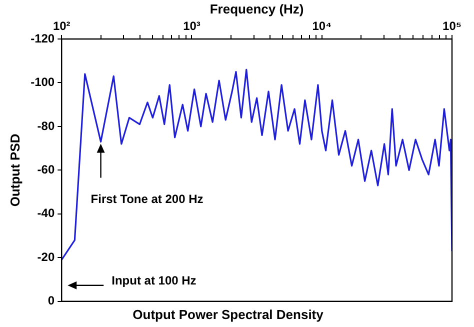  What do you see at coordinates (147, 199) in the screenshot?
I see `annotation: First Tone at 200 Hz` at bounding box center [147, 199].